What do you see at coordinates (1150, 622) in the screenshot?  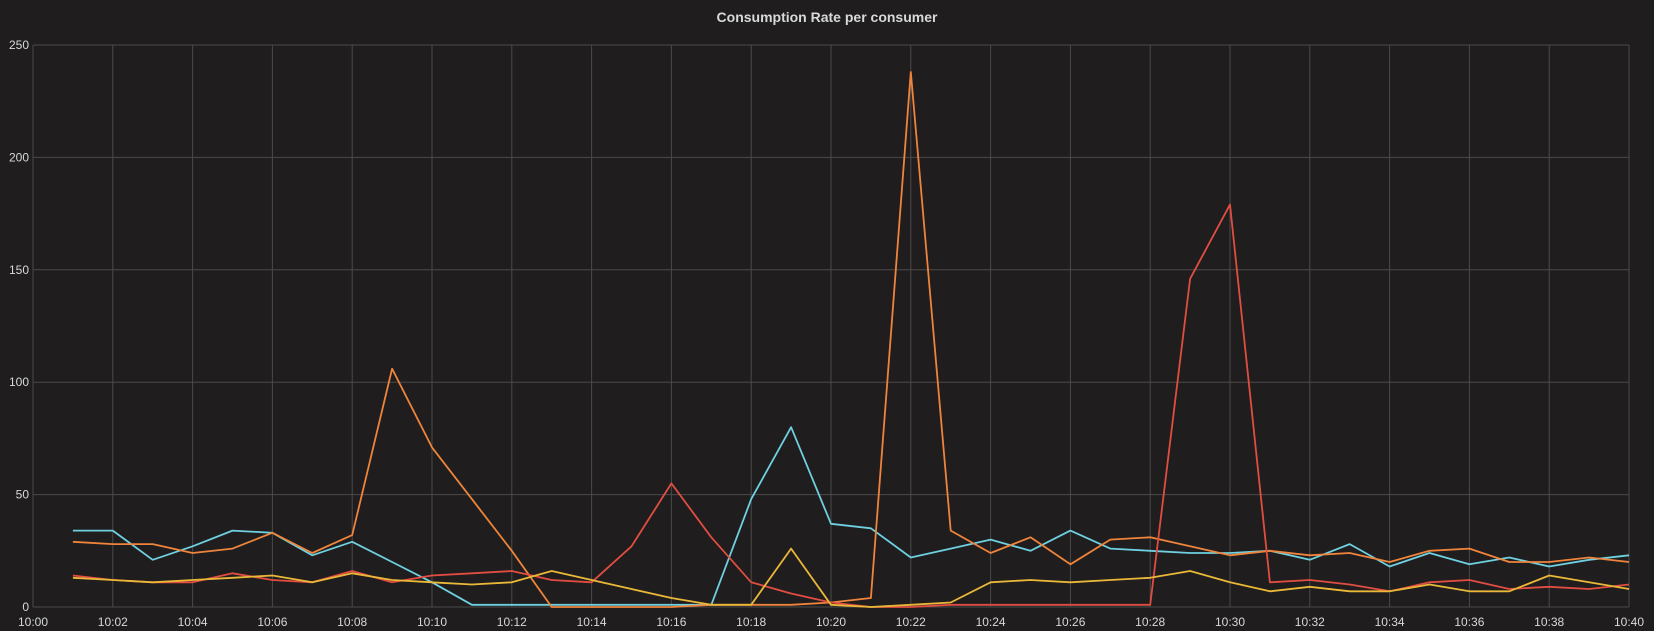 I see `x-tick-label: 10:28` at bounding box center [1150, 622].